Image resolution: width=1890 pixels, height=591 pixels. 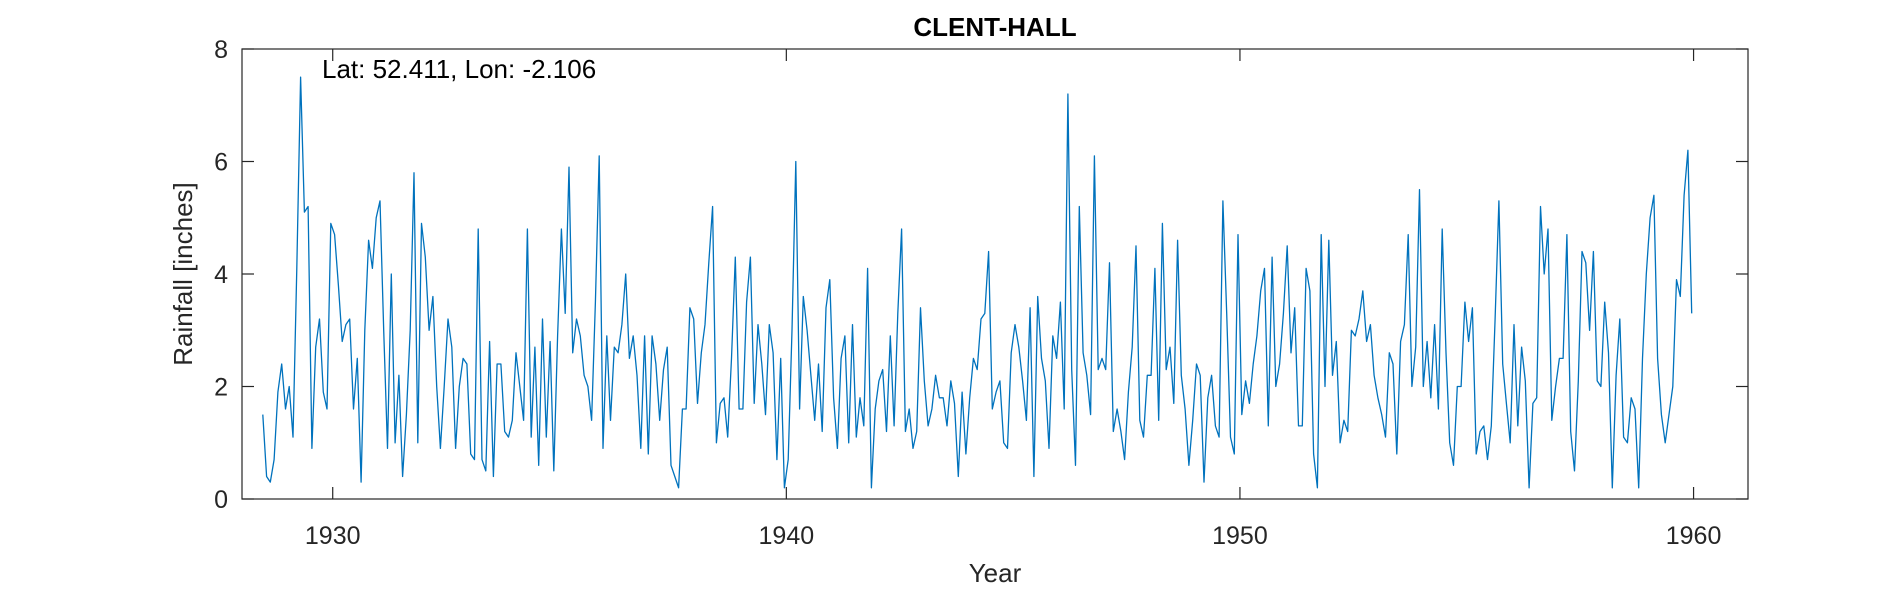 I want to click on location-annotation: Lat: 52.411, Lon: -2.106, so click(x=459, y=69).